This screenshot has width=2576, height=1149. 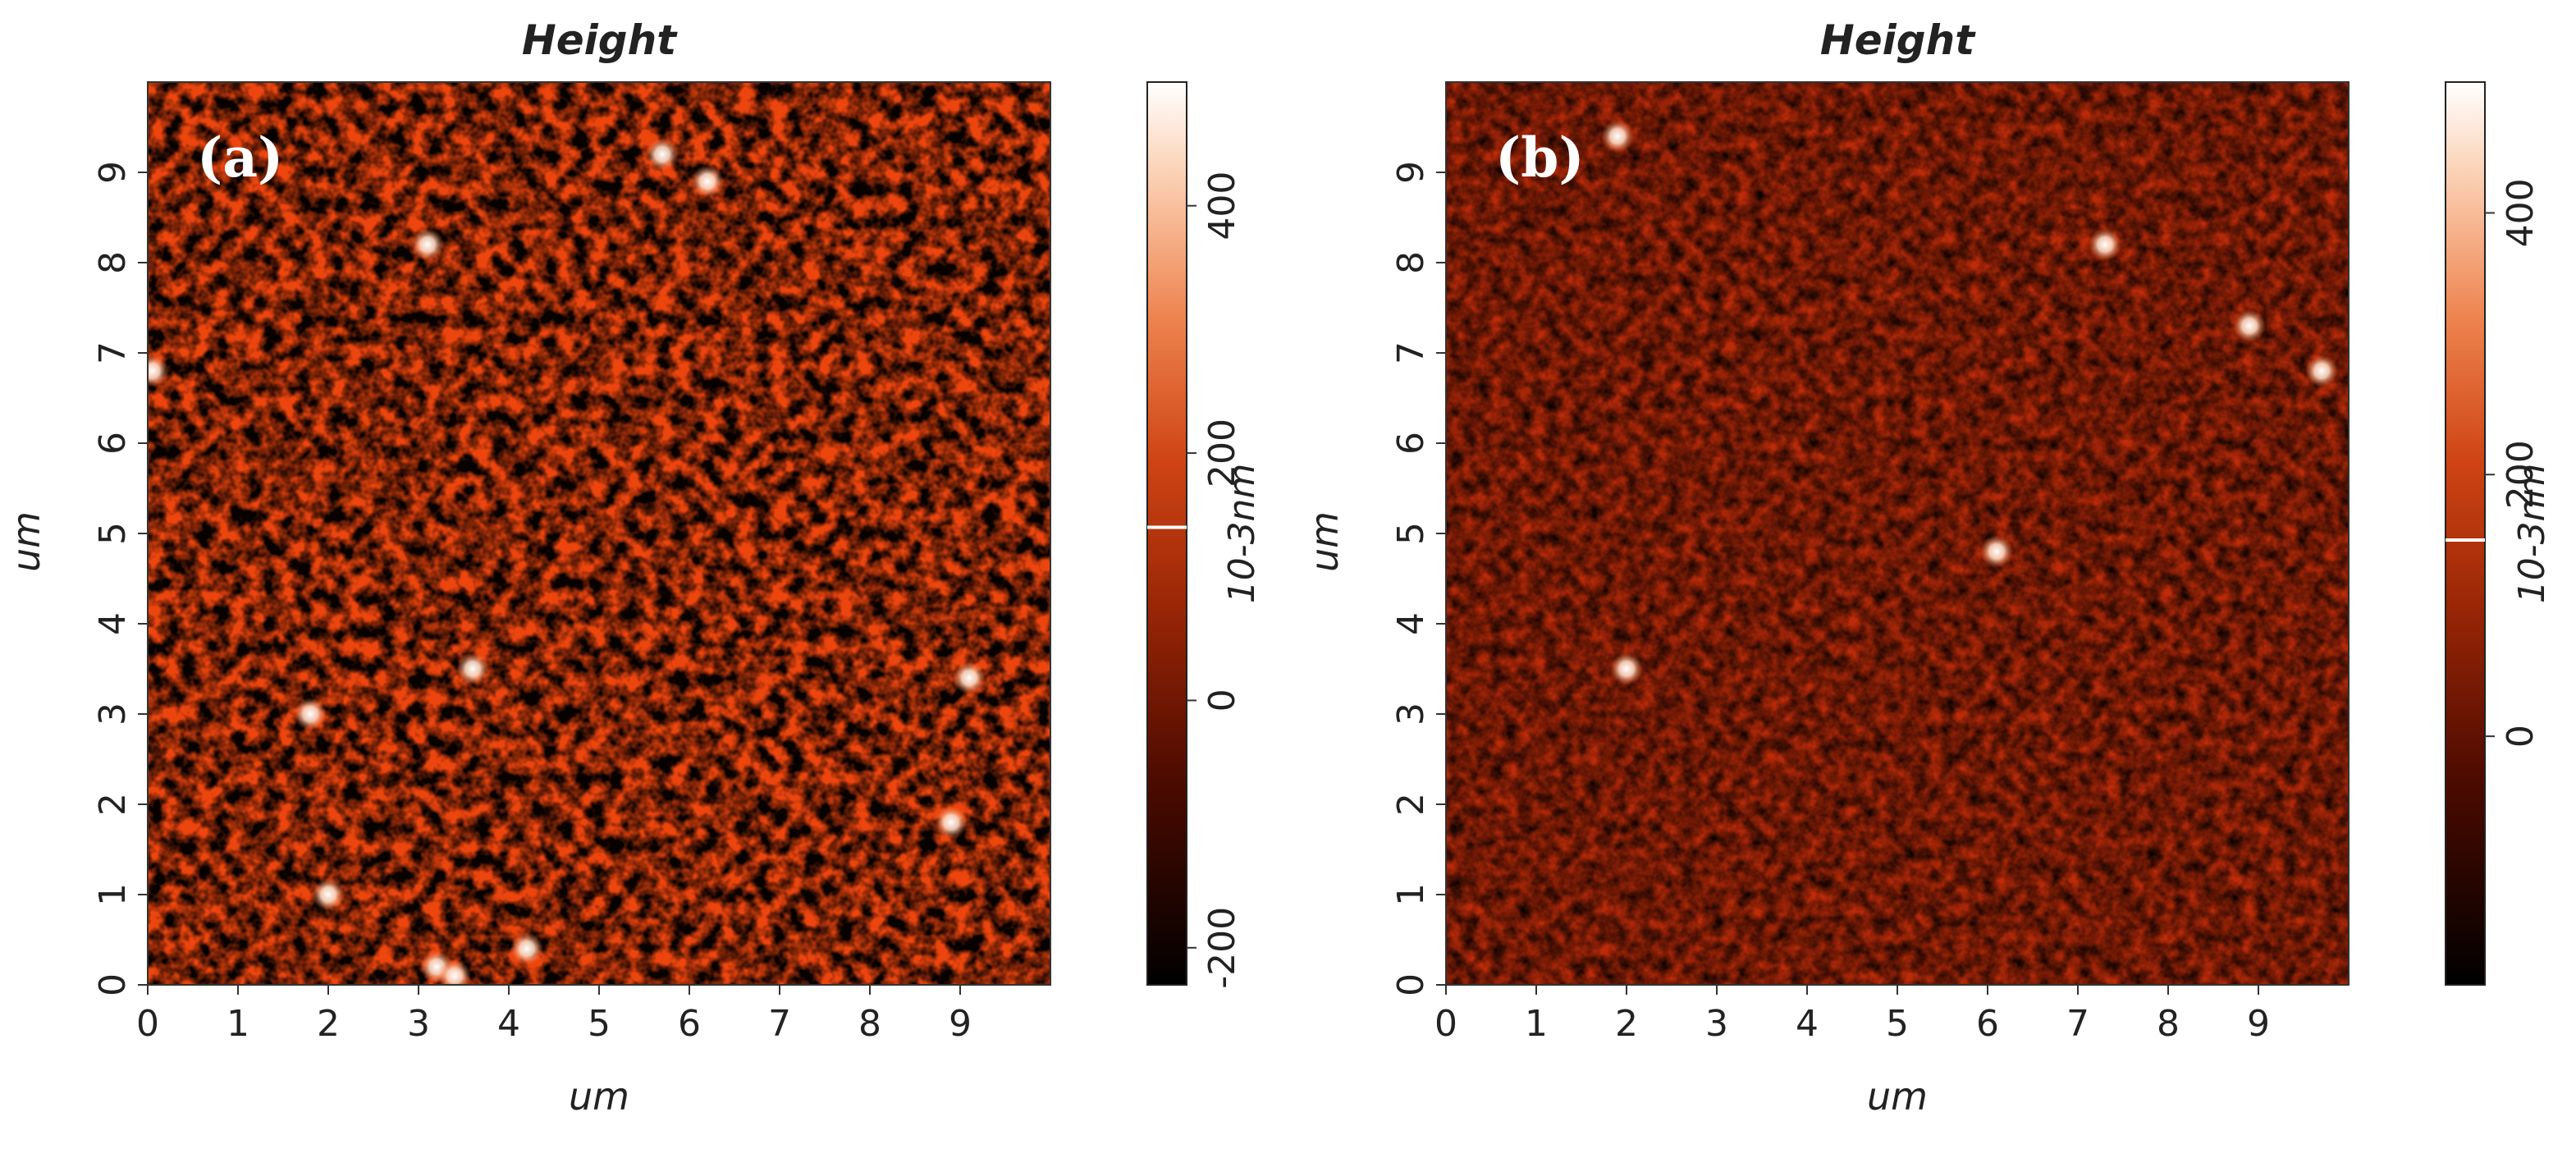 I want to click on panel-a-y-tick-label: 8, so click(x=113, y=262).